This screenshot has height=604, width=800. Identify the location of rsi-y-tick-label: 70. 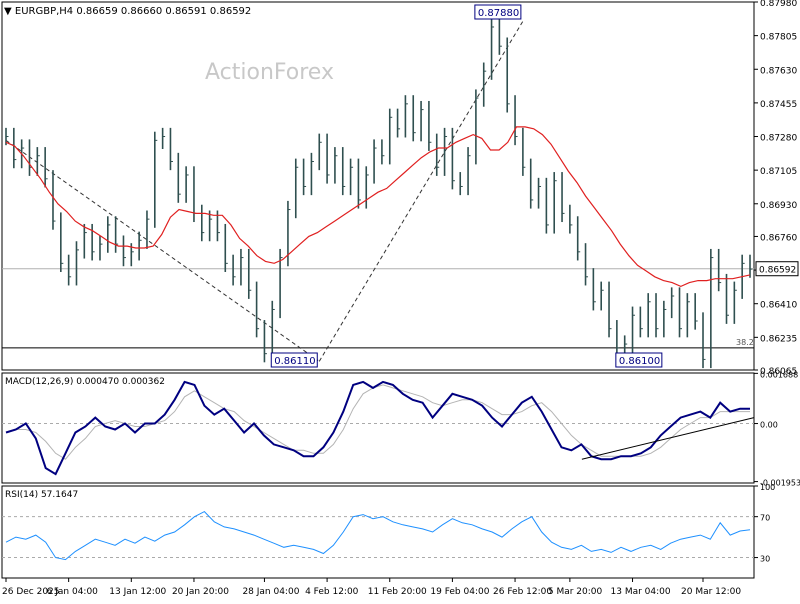
(765, 518).